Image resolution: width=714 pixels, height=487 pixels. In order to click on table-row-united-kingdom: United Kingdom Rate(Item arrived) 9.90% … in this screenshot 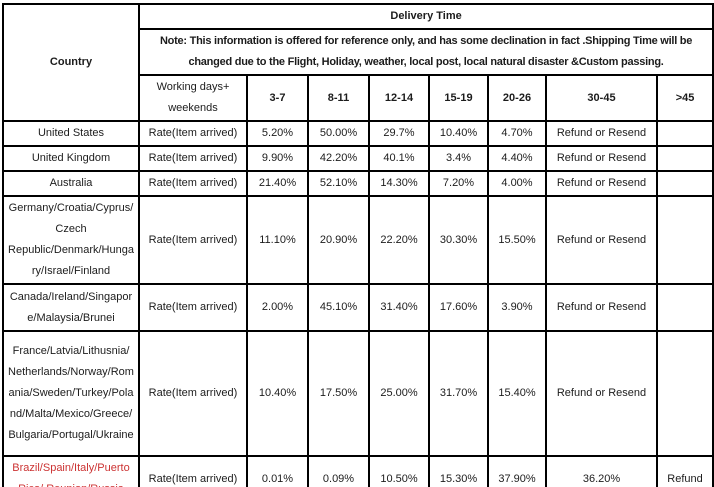, I will do `click(358, 158)`.